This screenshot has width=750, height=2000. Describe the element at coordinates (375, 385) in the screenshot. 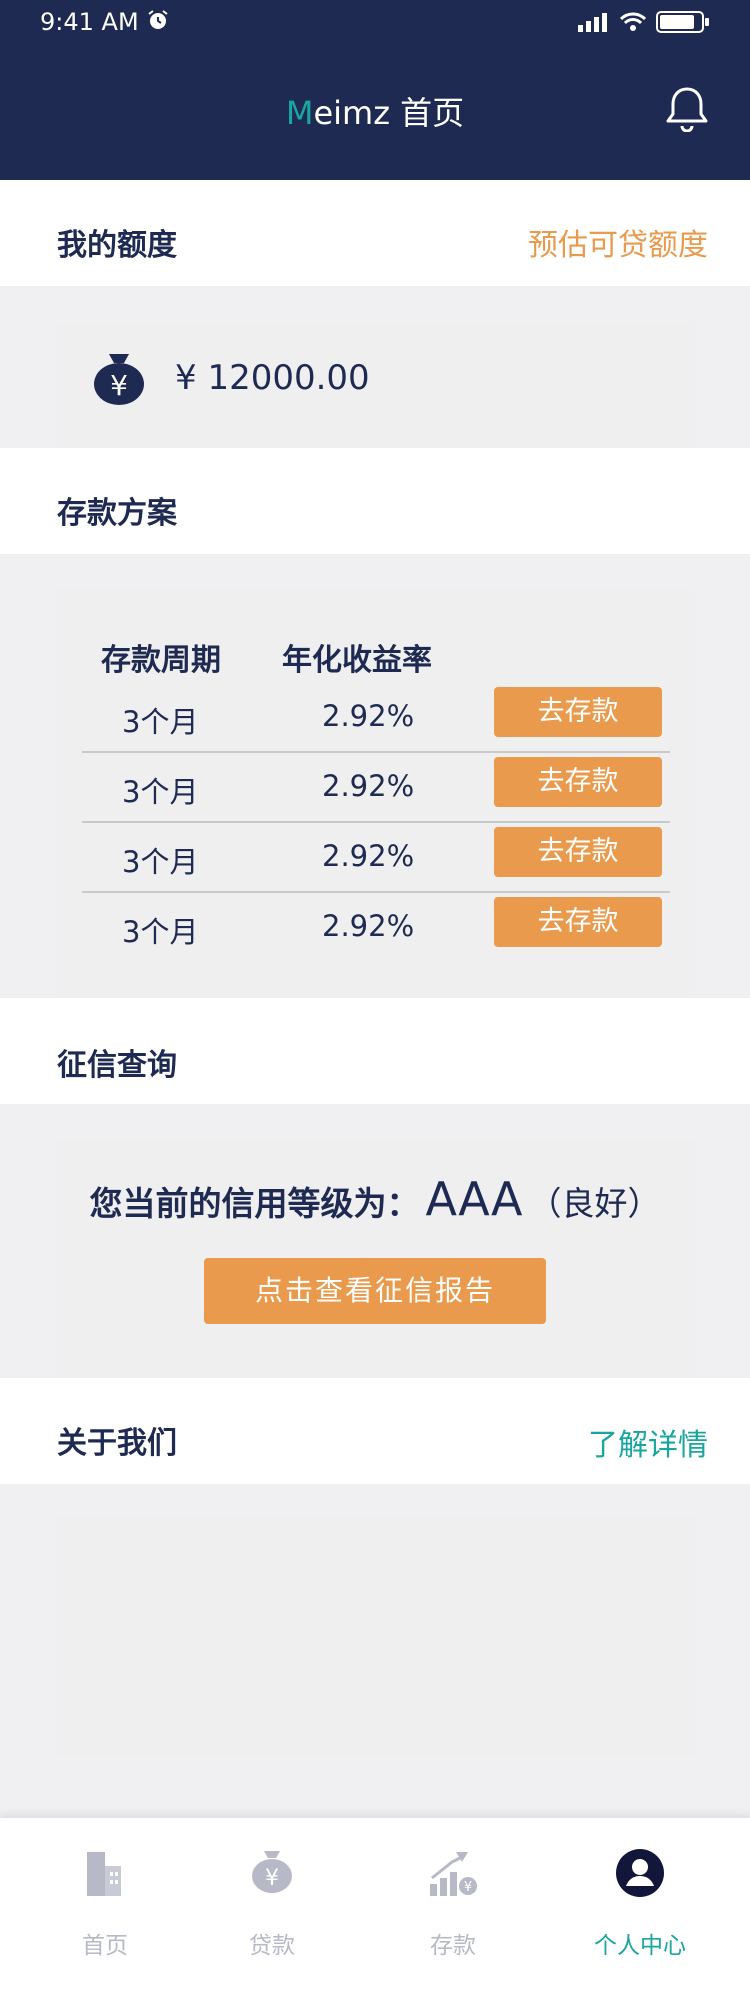

I see `quota-card` at that location.